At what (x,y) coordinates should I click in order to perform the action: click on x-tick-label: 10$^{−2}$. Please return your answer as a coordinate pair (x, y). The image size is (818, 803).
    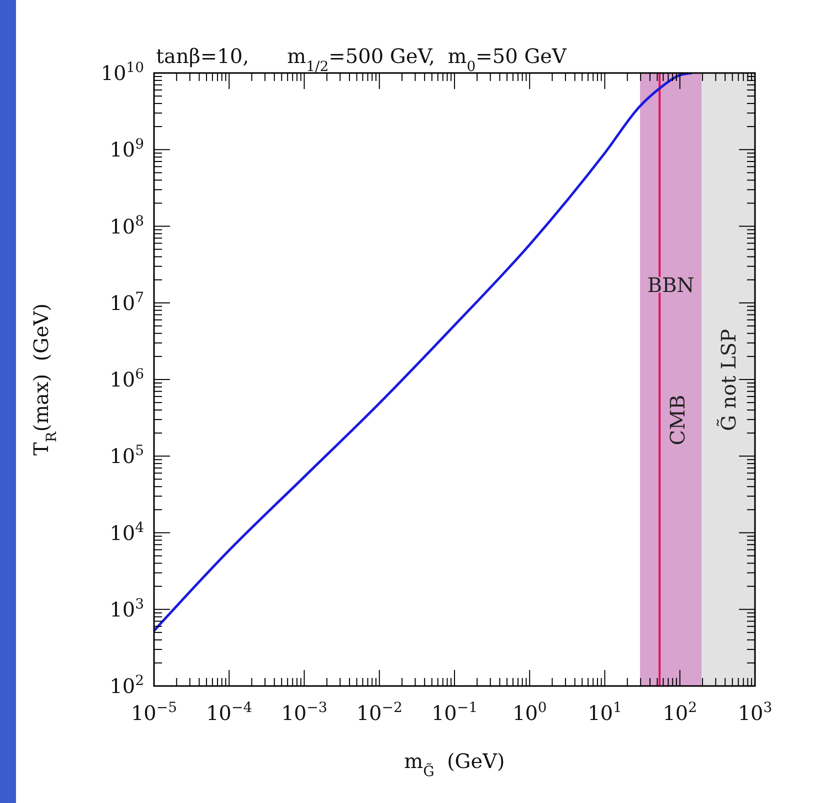
    Looking at the image, I should click on (379, 712).